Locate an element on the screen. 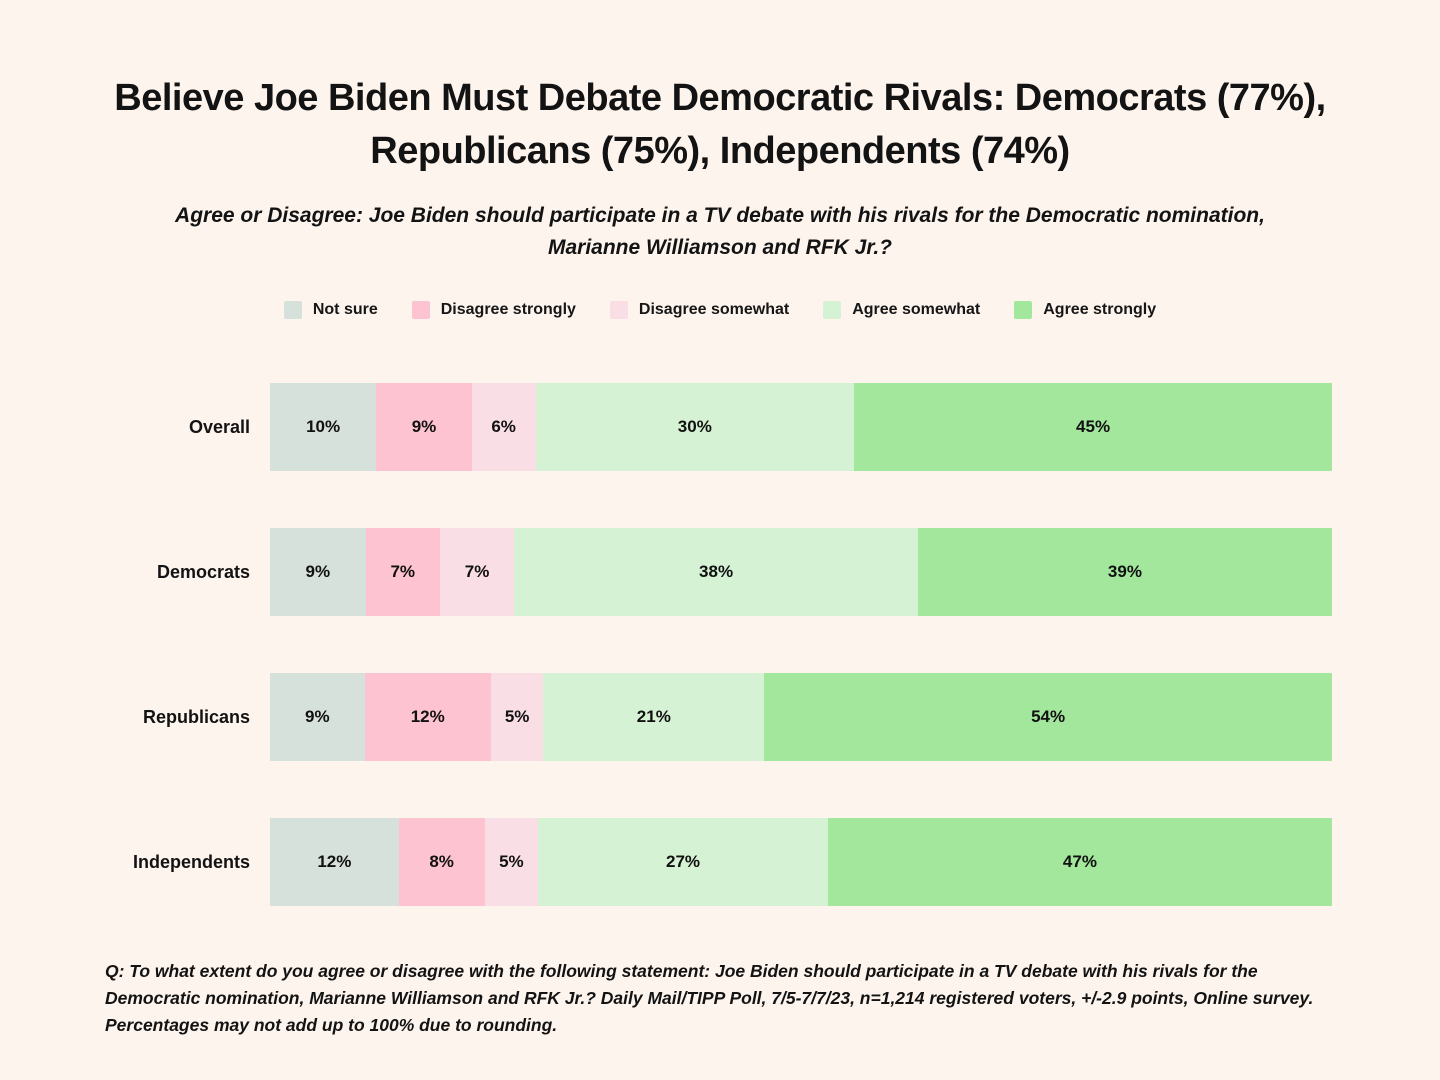 The width and height of the screenshot is (1440, 1080). legend-item: Disagree strongly is located at coordinates (493, 310).